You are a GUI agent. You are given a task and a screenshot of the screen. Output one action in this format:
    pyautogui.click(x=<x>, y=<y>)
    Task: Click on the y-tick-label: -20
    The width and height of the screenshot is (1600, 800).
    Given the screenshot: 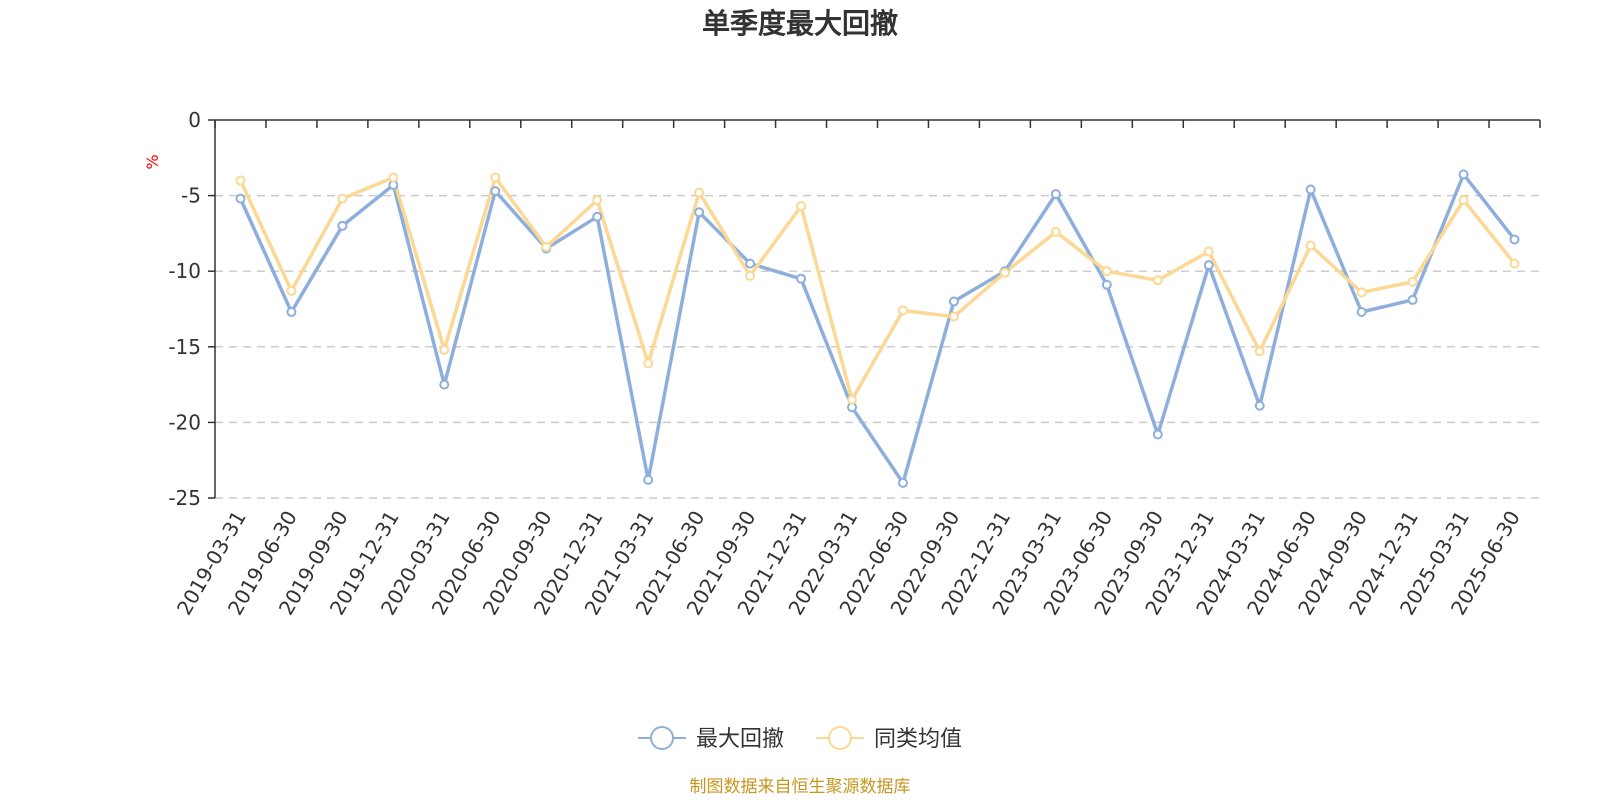 What is the action you would take?
    pyautogui.click(x=184, y=422)
    